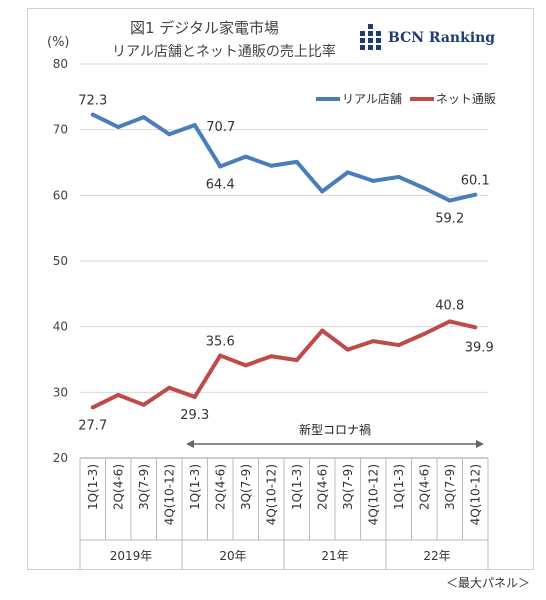 Image resolution: width=546 pixels, height=600 pixels. Describe the element at coordinates (372, 99) in the screenshot. I see `legend-label-real: リアル店舗` at that location.